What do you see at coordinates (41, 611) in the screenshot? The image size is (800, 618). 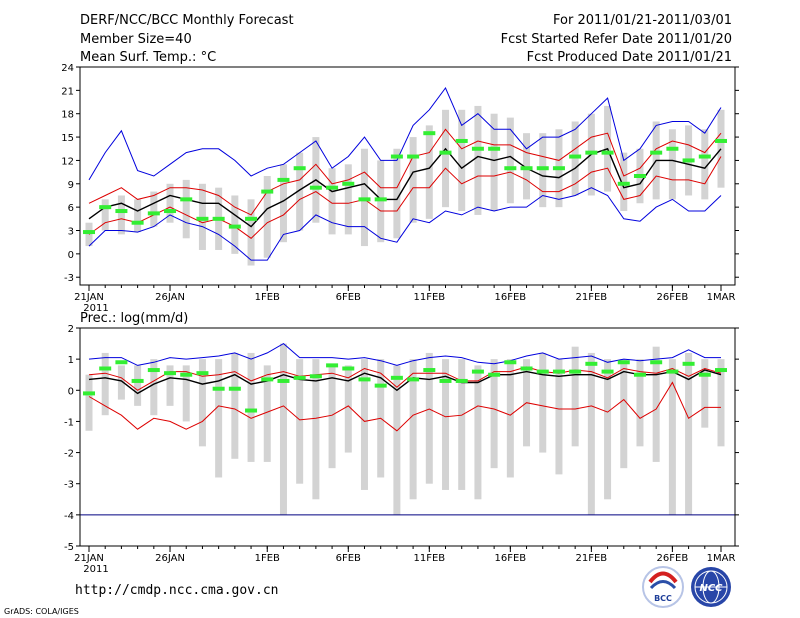 I see `footer-credit: GrADS: COLA/IGES` at bounding box center [41, 611].